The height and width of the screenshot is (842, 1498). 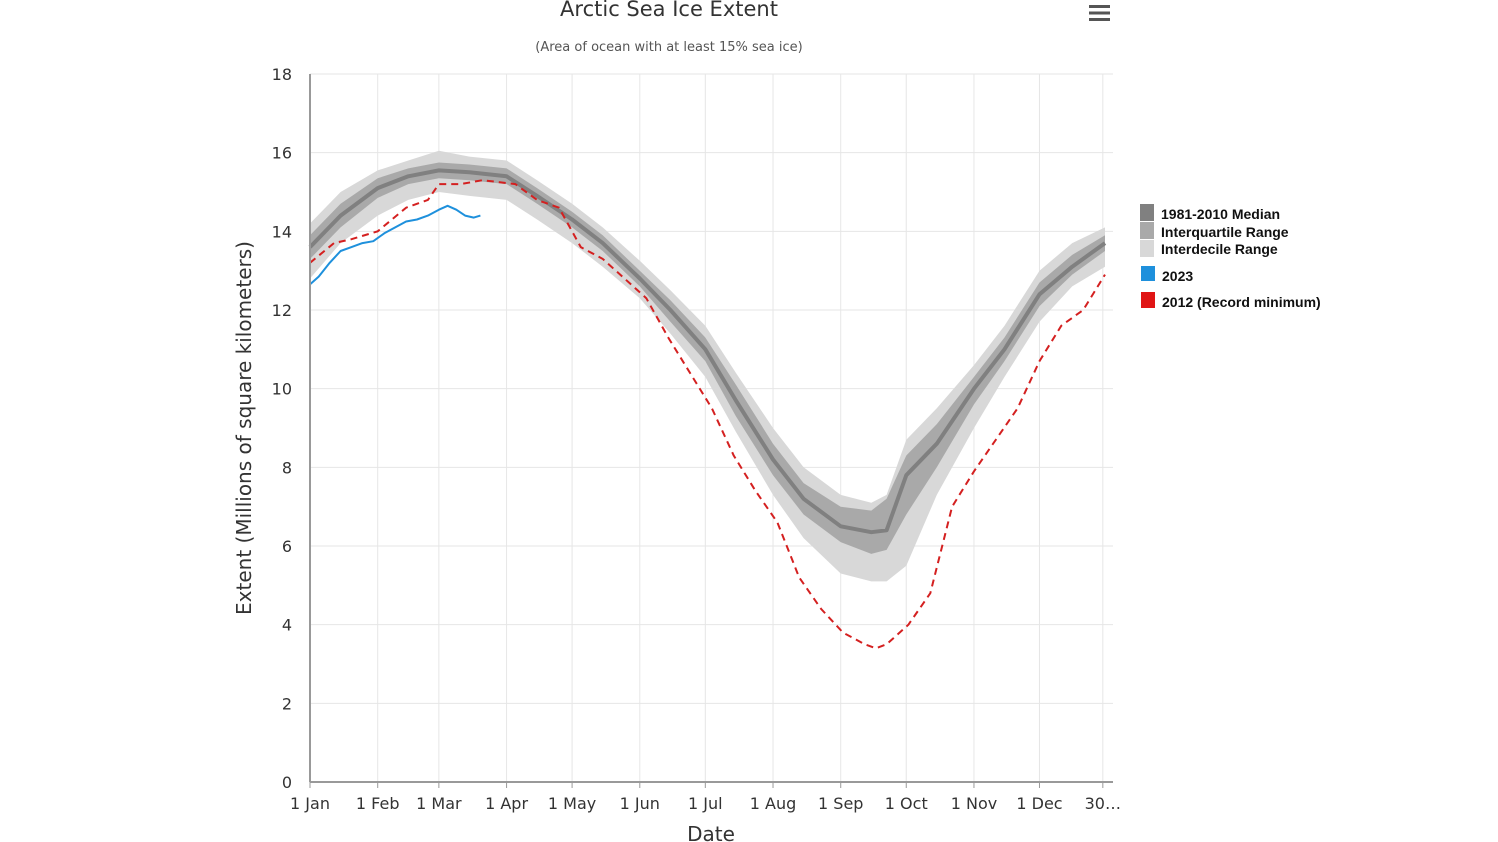 I want to click on x-tick-label: 1 Jun, so click(x=640, y=803).